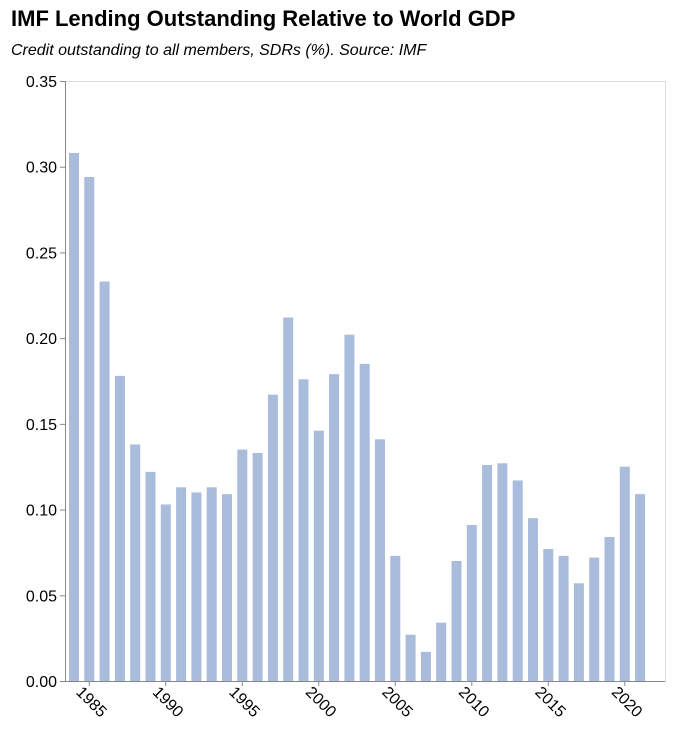 Image resolution: width=674 pixels, height=740 pixels. What do you see at coordinates (41, 511) in the screenshot?
I see `y-tick-label: 0.10` at bounding box center [41, 511].